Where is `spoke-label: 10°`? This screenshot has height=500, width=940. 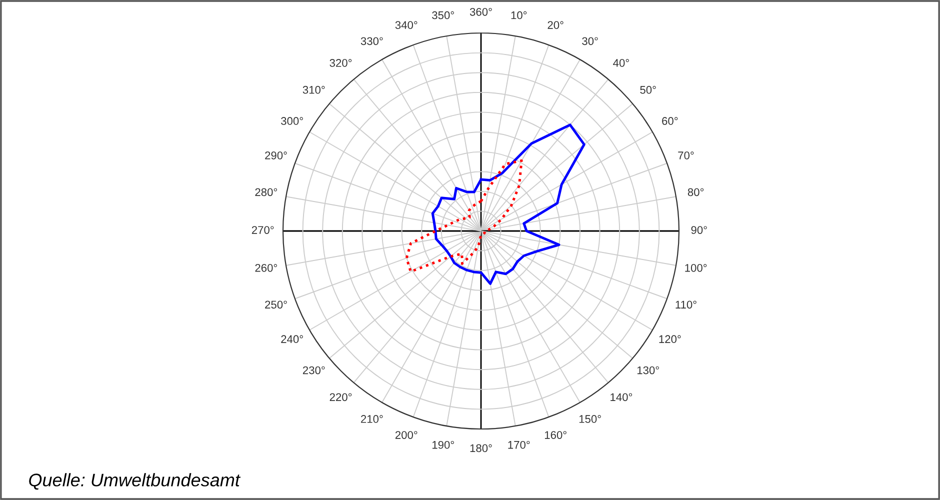
spoke-label: 10° is located at coordinates (519, 15).